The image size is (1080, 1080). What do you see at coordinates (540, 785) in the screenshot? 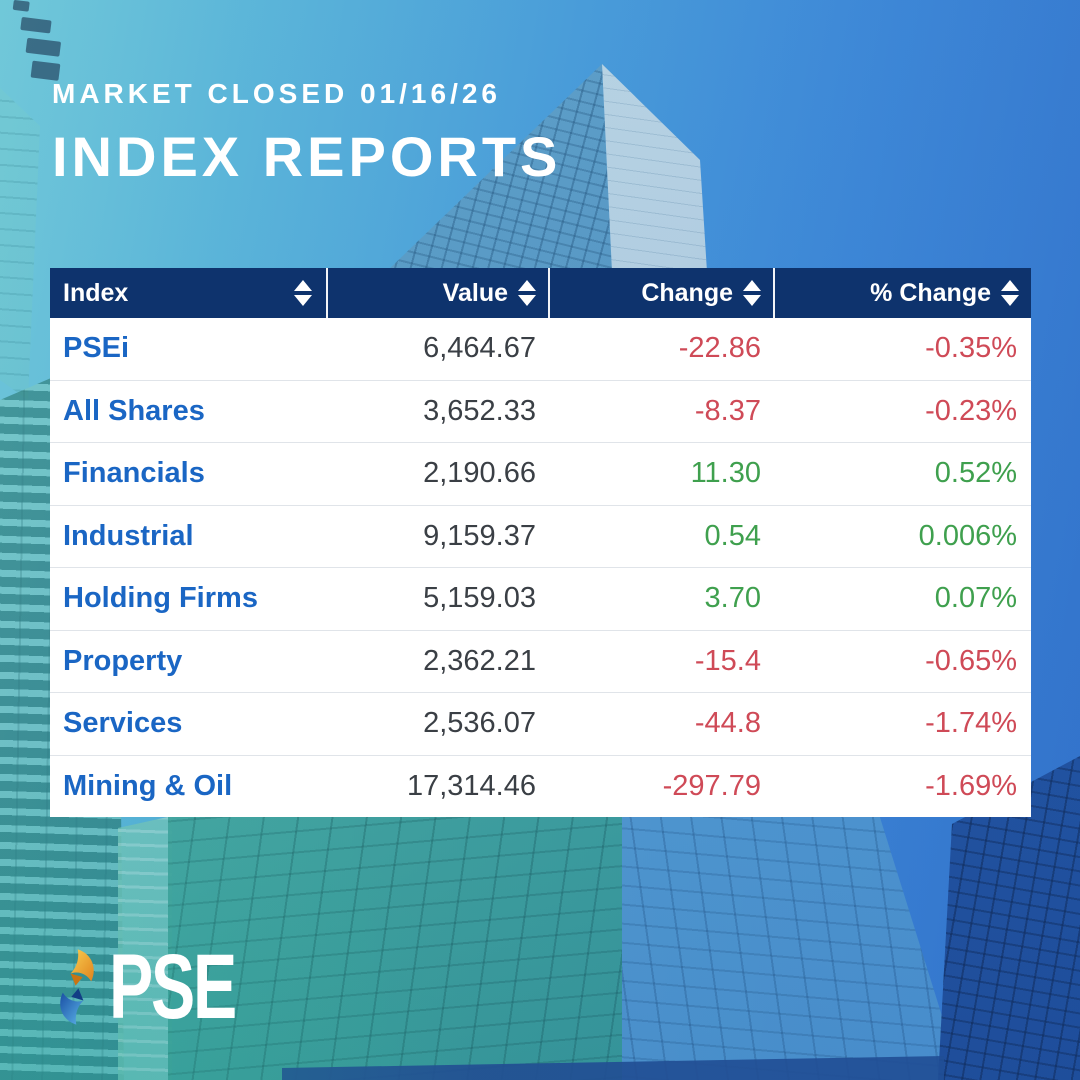
I see `table-row: Mining & Oil 17,314.46 -297.79 -1.69%` at bounding box center [540, 785].